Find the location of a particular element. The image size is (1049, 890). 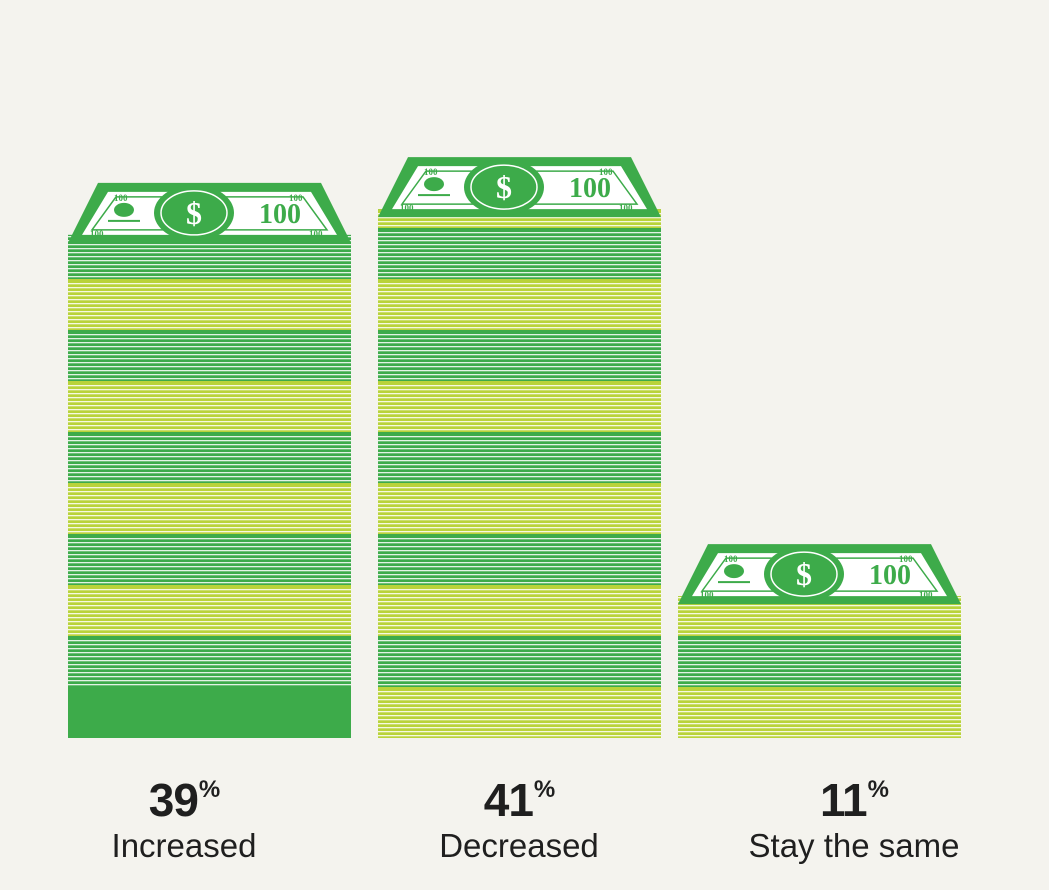

category-label-stay-the-same: Stay the same is located at coordinates (854, 845).